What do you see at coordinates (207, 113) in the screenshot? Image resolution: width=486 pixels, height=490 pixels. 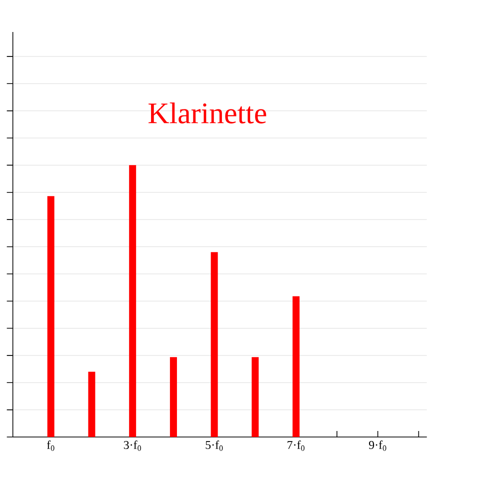 I see `chart-title: Klarinette` at bounding box center [207, 113].